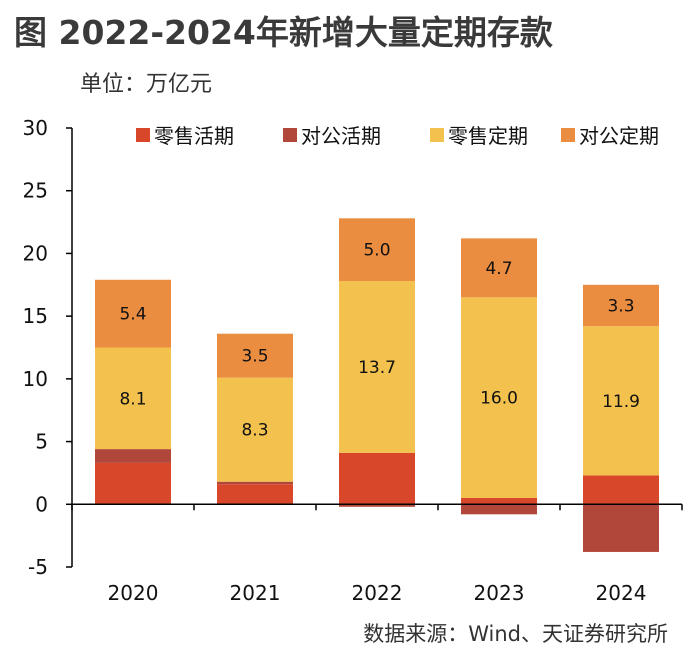 This screenshot has width=700, height=662. What do you see at coordinates (38, 567) in the screenshot?
I see `y-tick-label: -5` at bounding box center [38, 567].